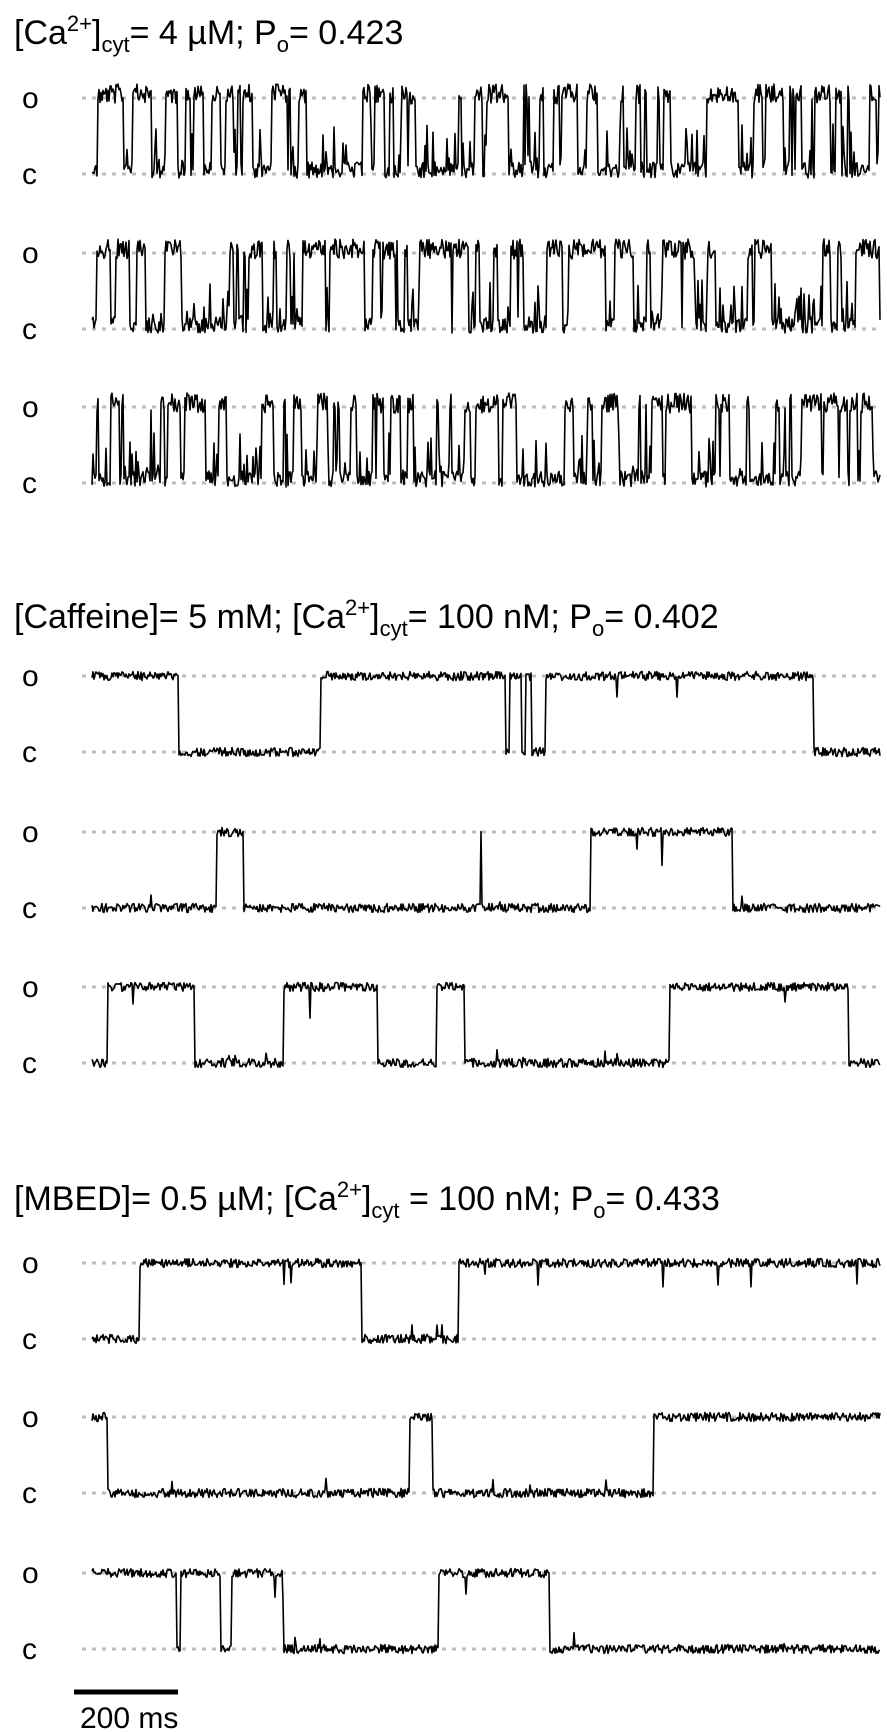  What do you see at coordinates (486, 440) in the screenshot?
I see `panel-1-sweep-3-trace` at bounding box center [486, 440].